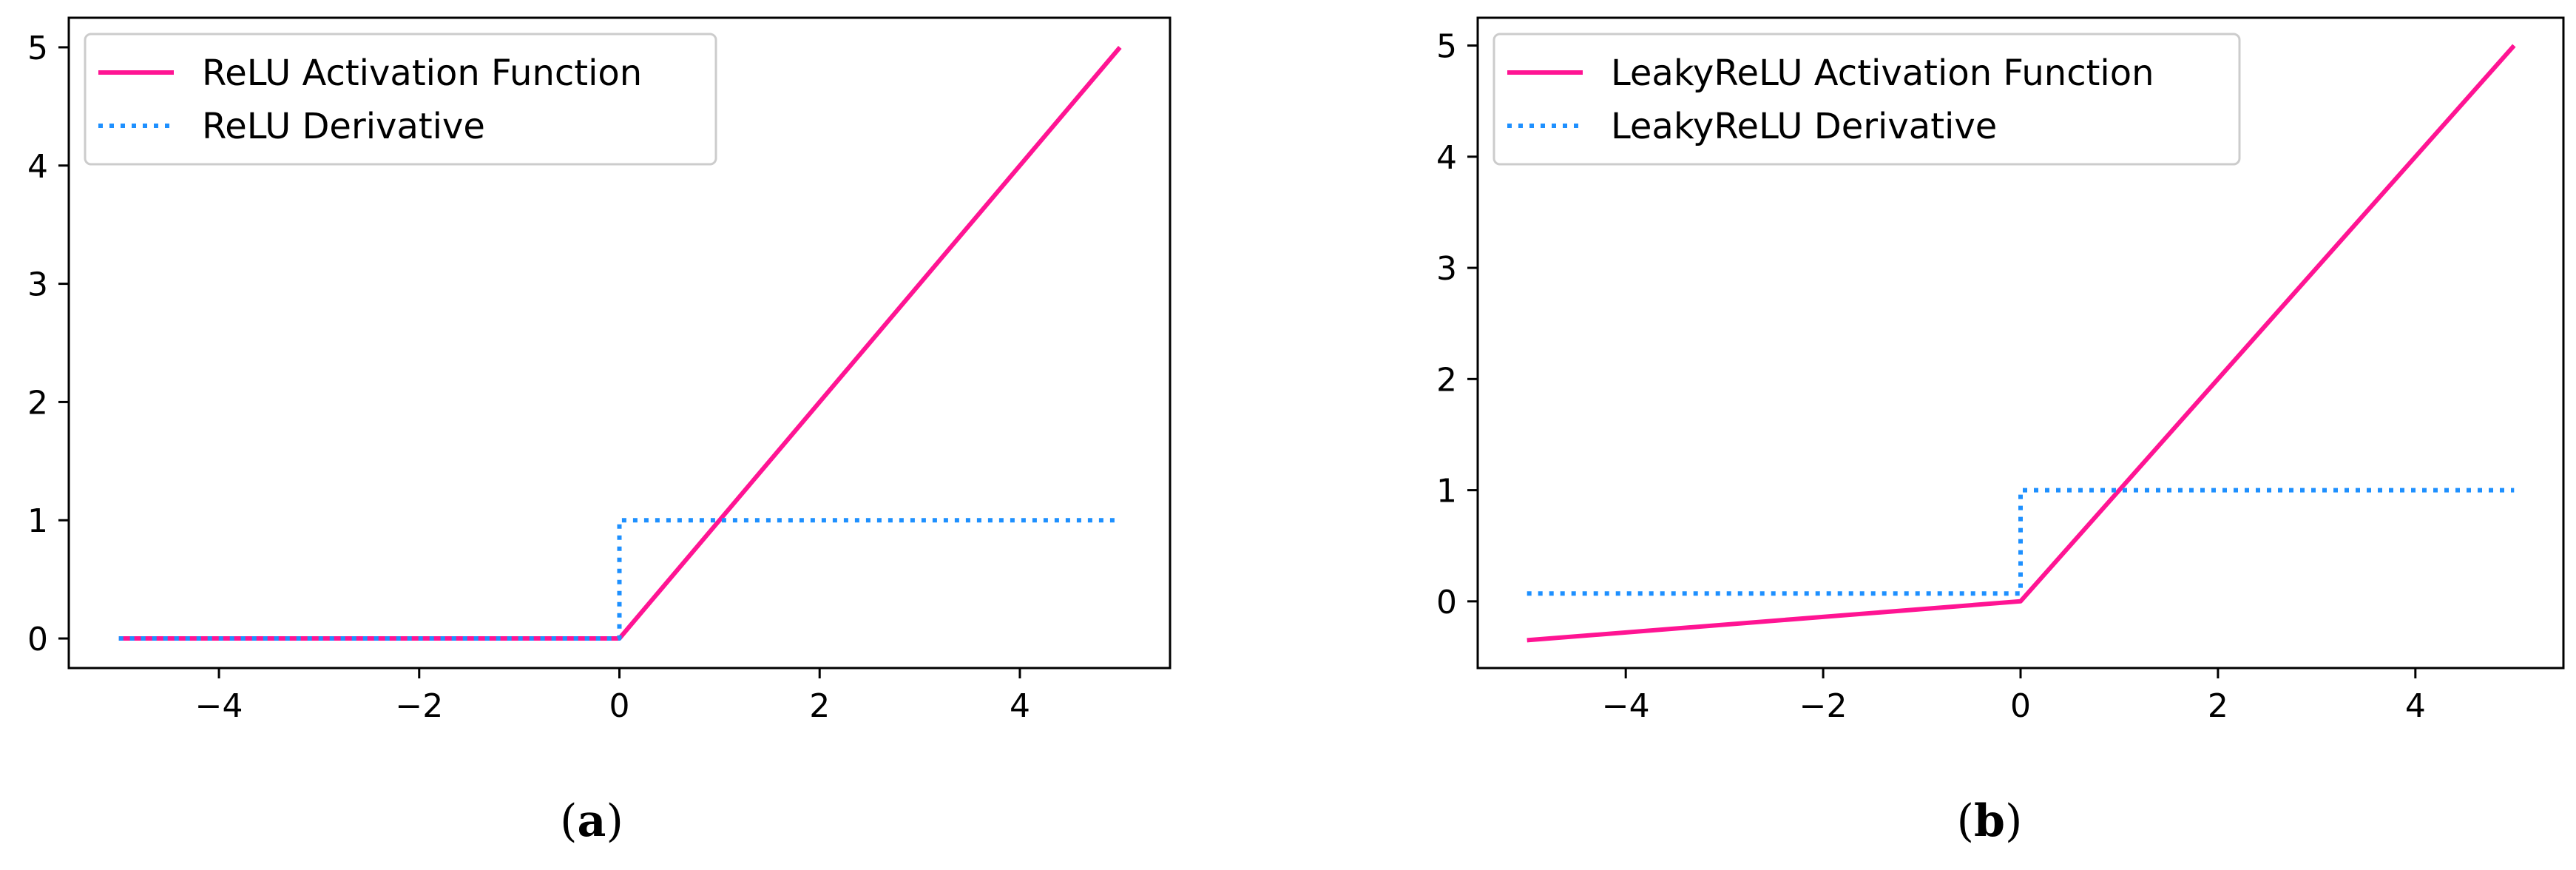  I want to click on chart-1-legend-label-1: ReLU Activation Function, so click(422, 73).